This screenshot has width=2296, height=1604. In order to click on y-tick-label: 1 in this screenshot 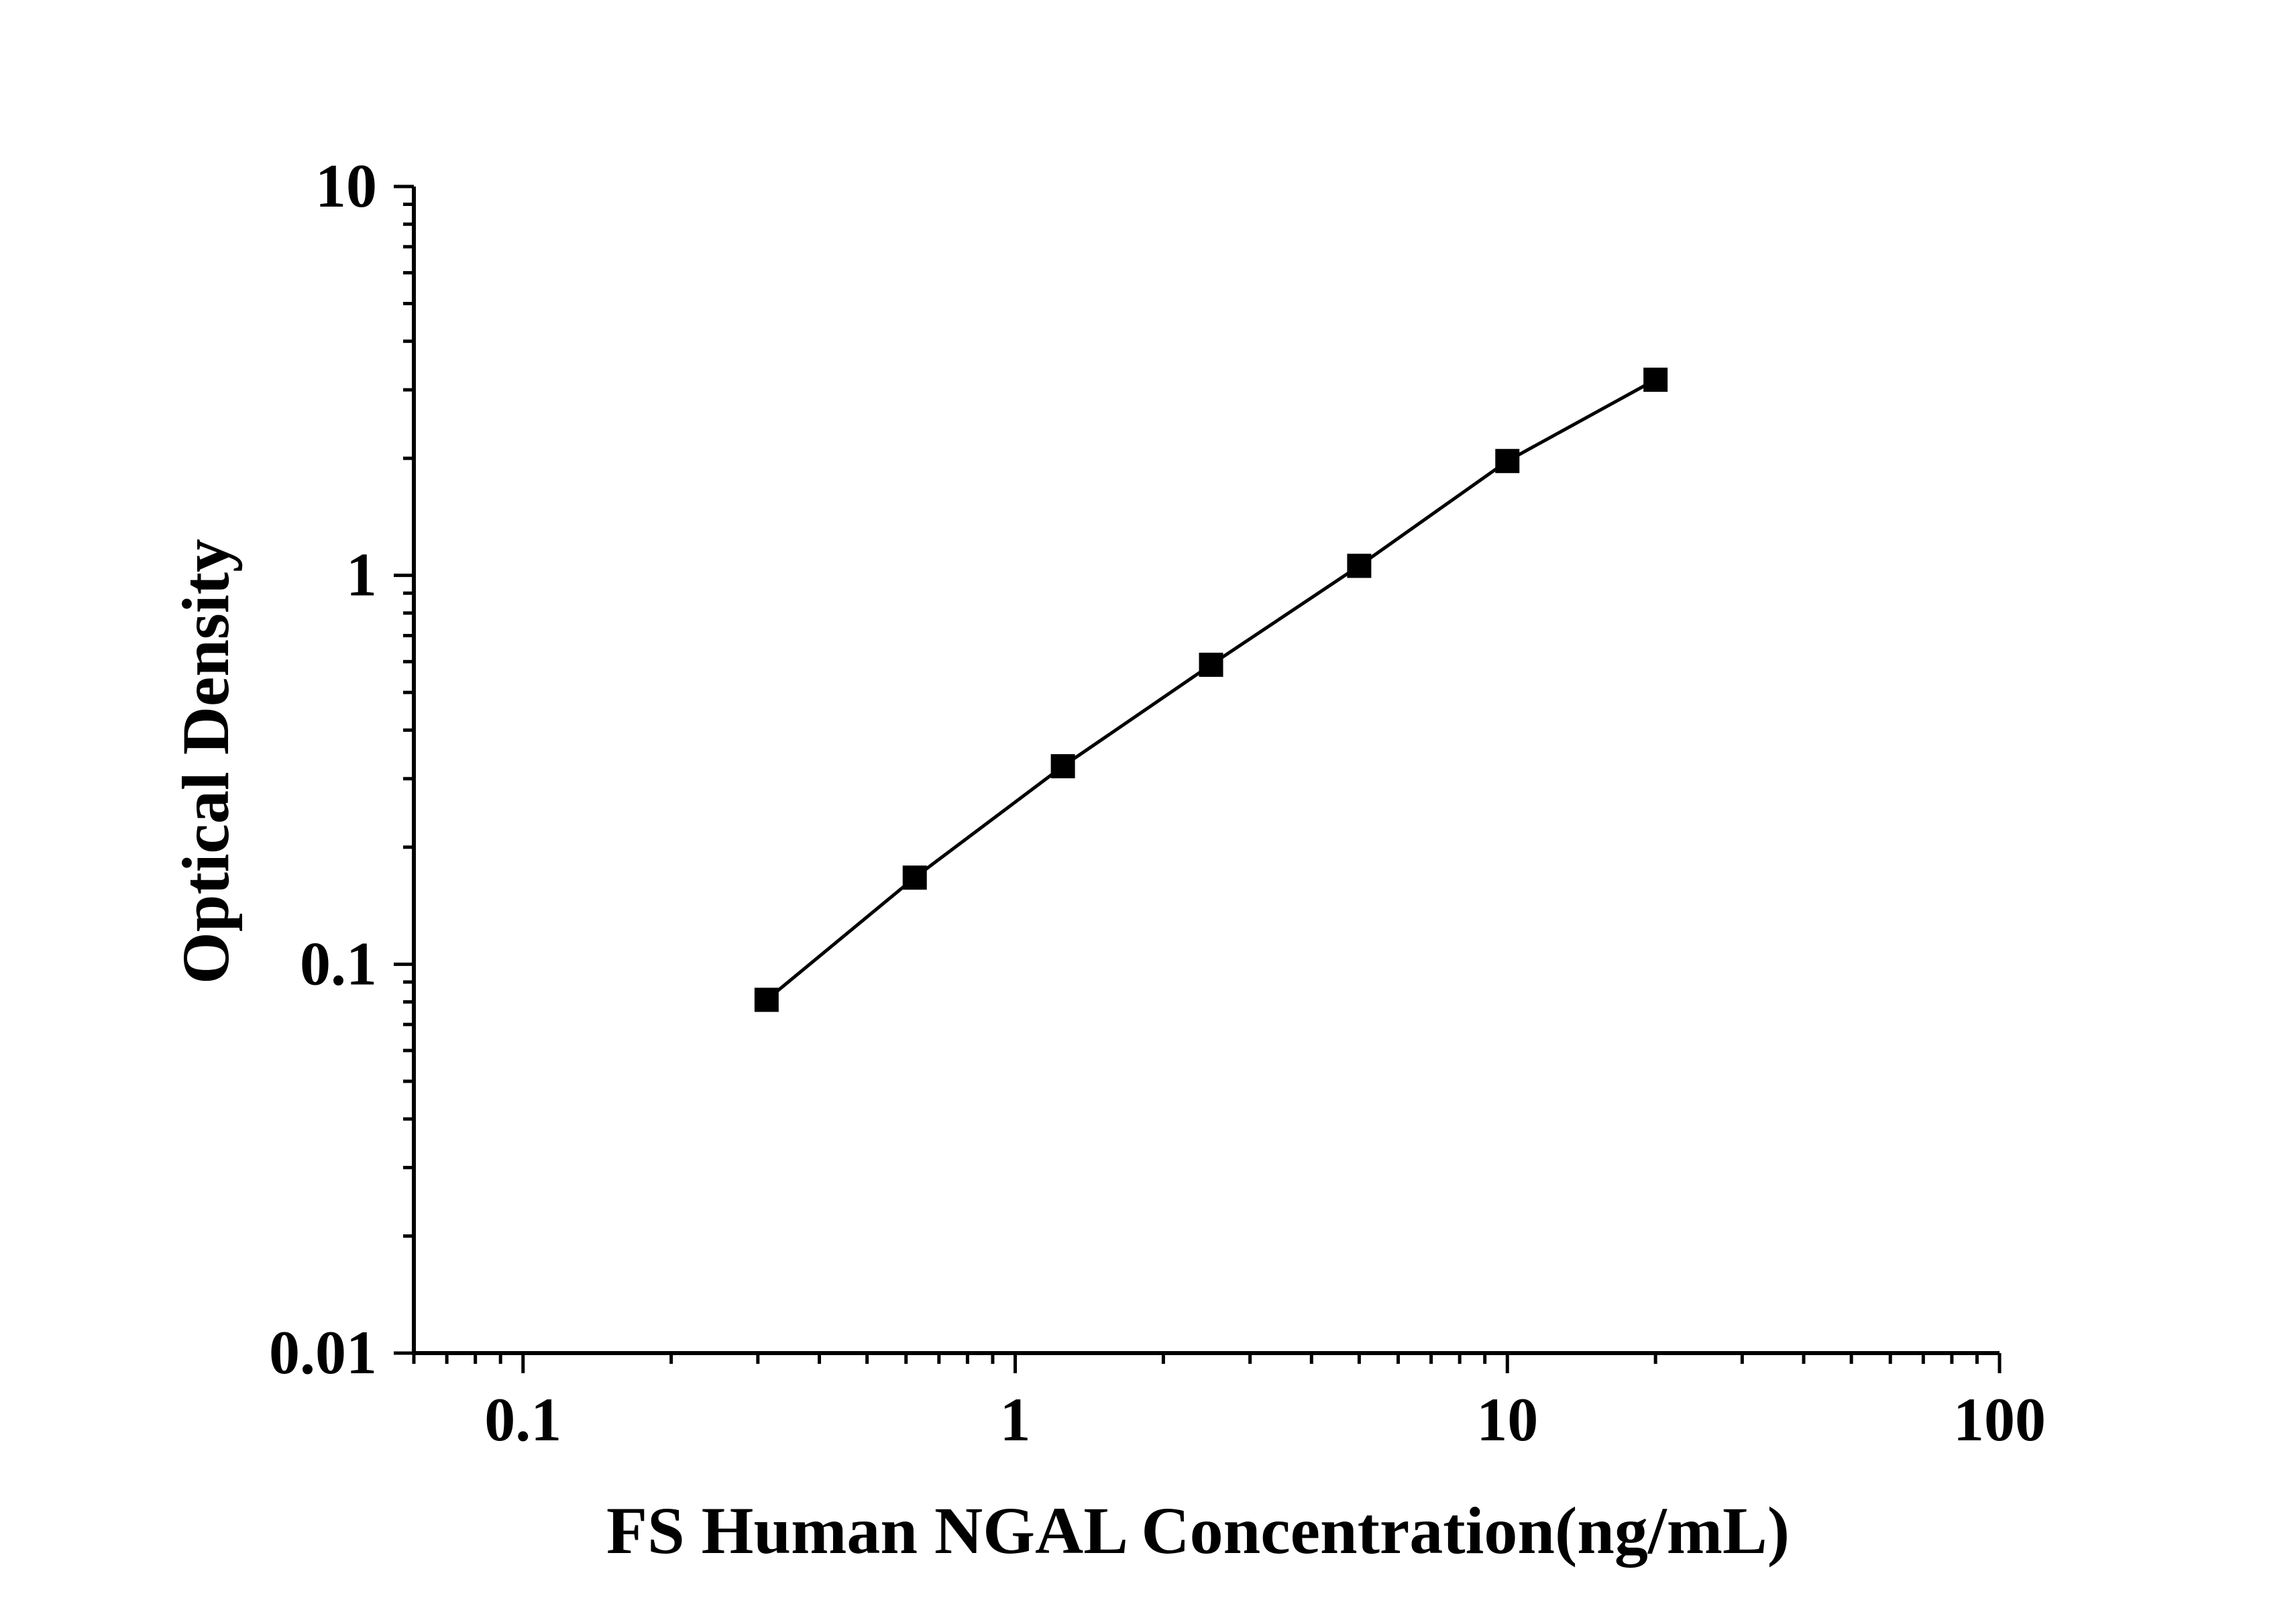, I will do `click(361, 575)`.